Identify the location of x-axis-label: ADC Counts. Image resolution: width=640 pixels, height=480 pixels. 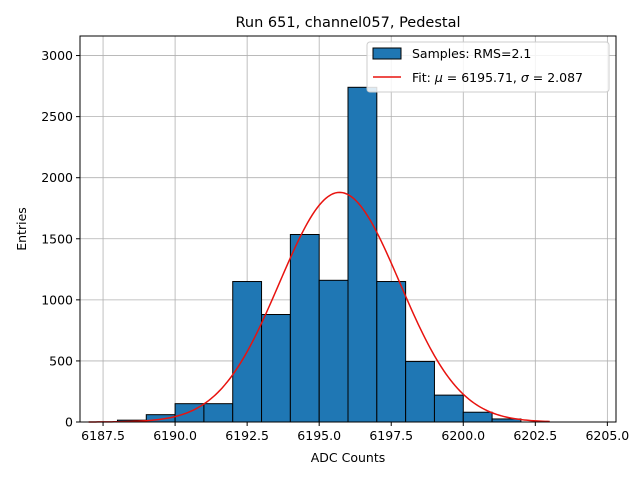
(348, 457).